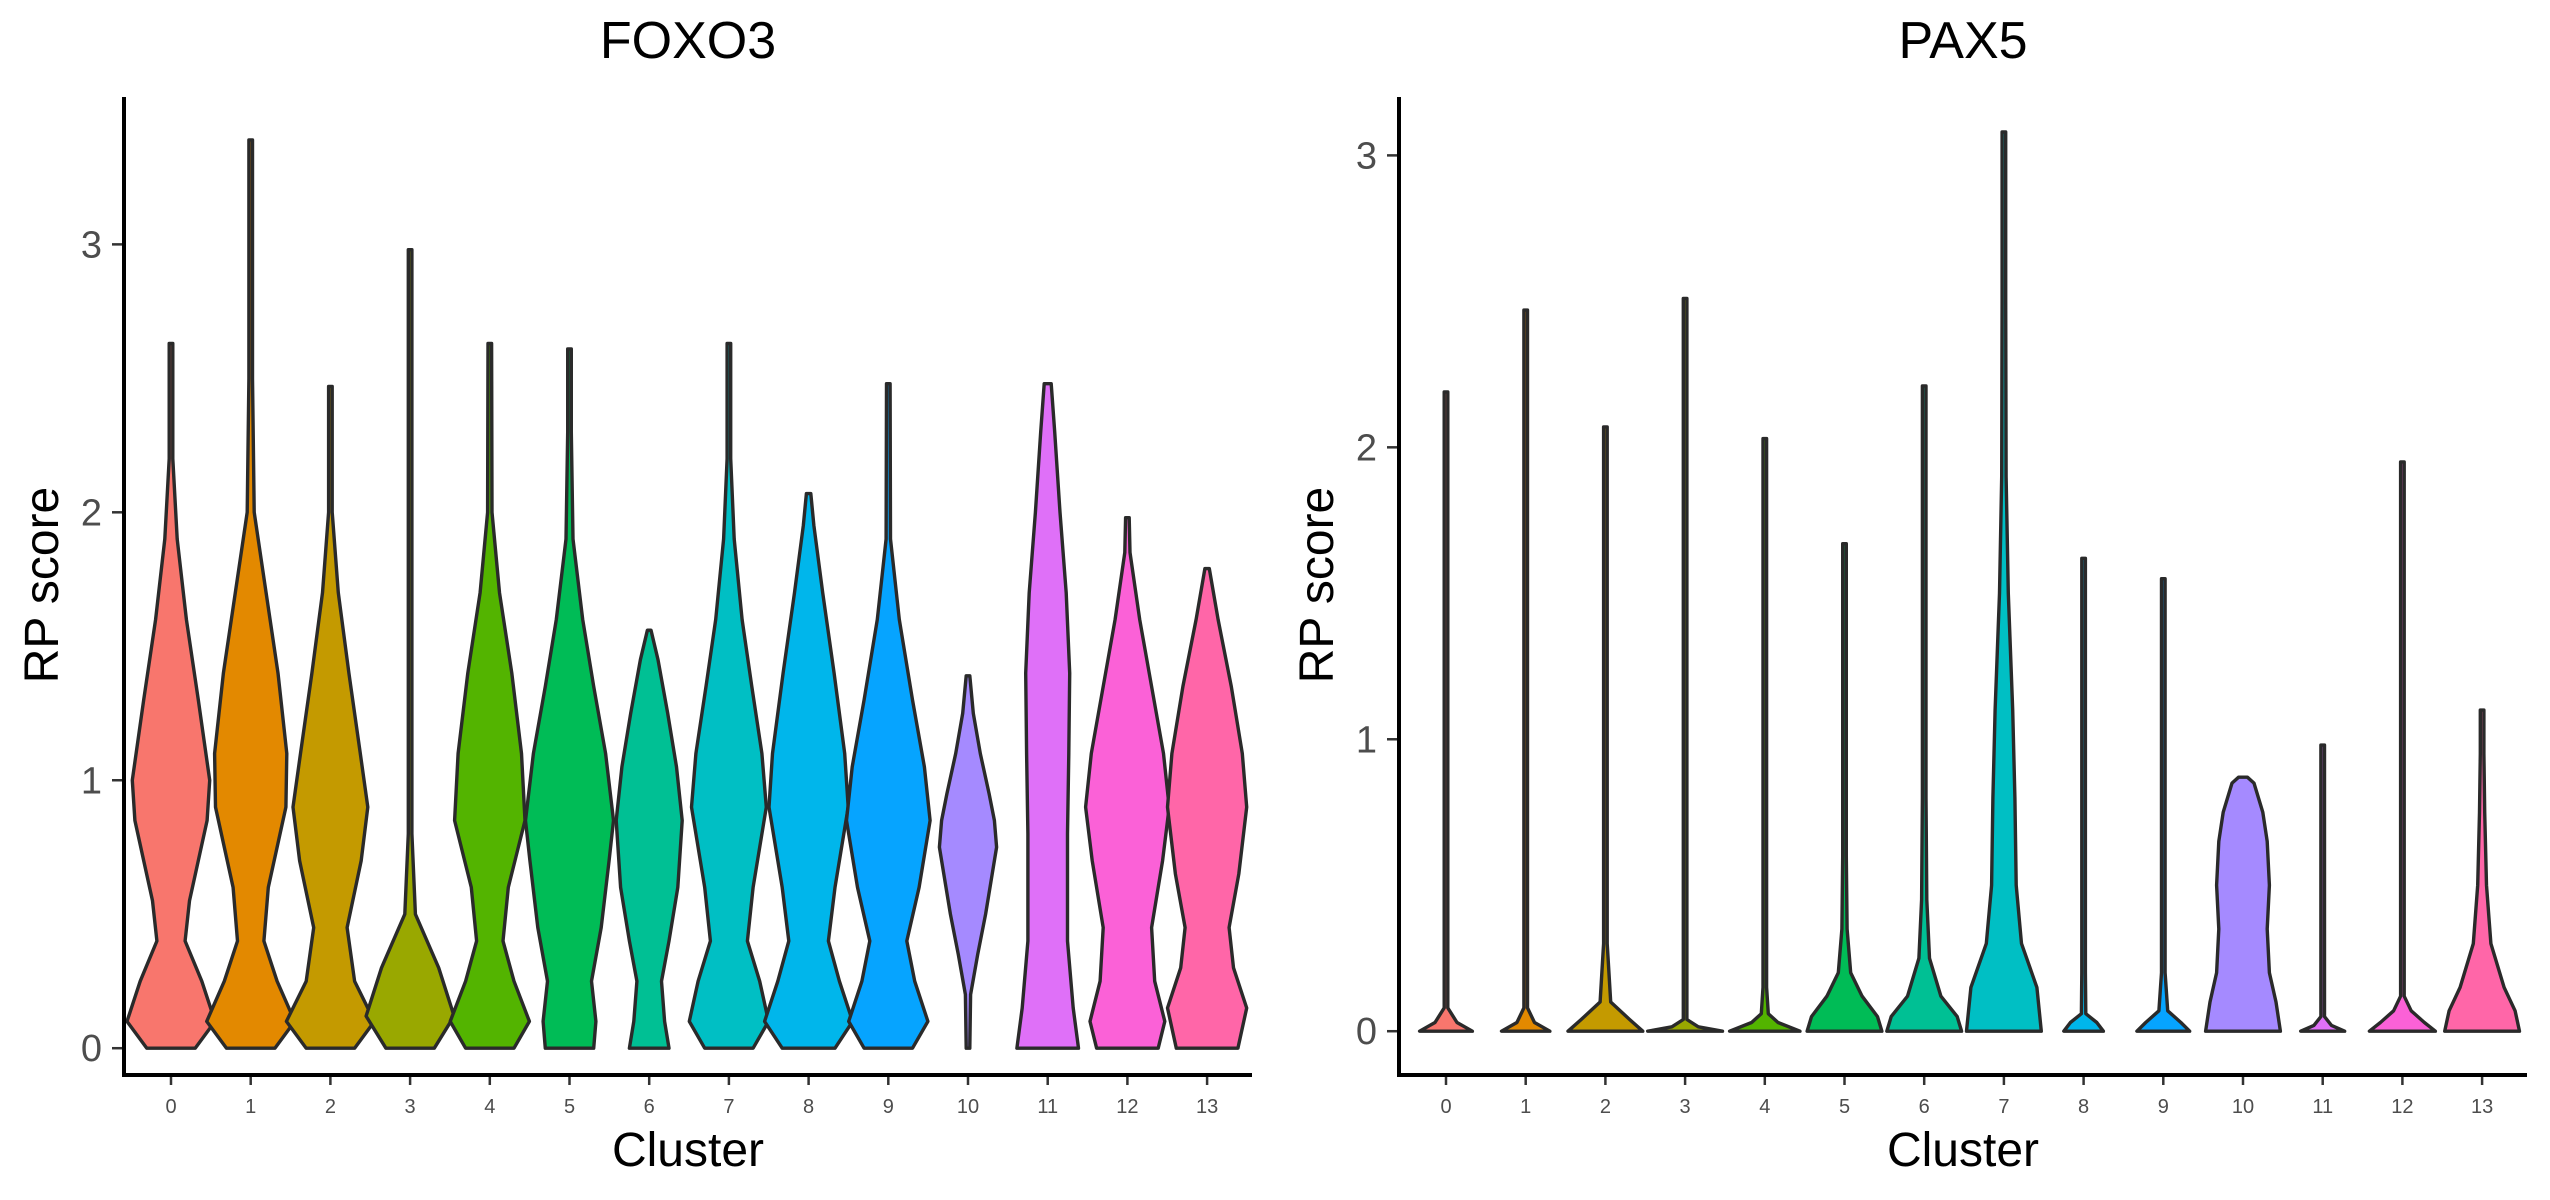 The image size is (2550, 1200). I want to click on chart-title: PAX5, so click(1962, 41).